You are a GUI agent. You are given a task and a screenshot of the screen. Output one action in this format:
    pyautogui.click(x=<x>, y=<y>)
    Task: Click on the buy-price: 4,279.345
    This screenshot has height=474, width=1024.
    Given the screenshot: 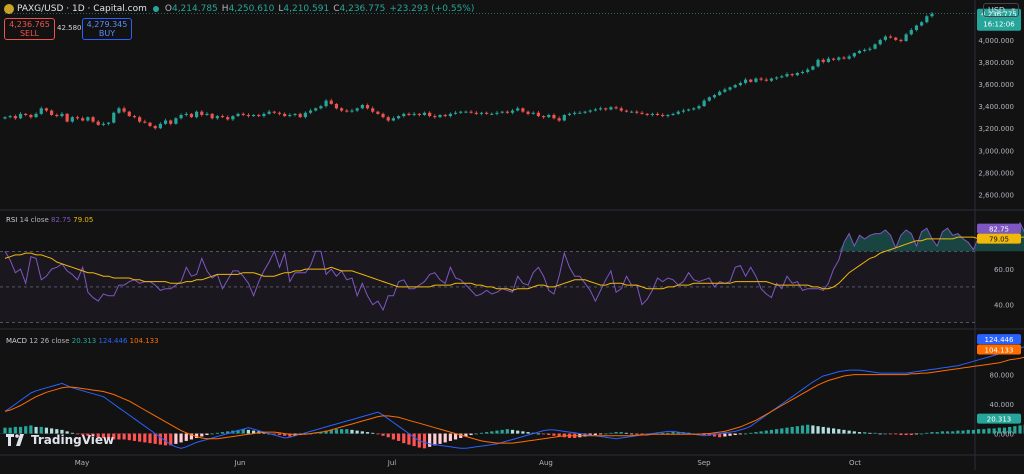 What is the action you would take?
    pyautogui.click(x=107, y=24)
    